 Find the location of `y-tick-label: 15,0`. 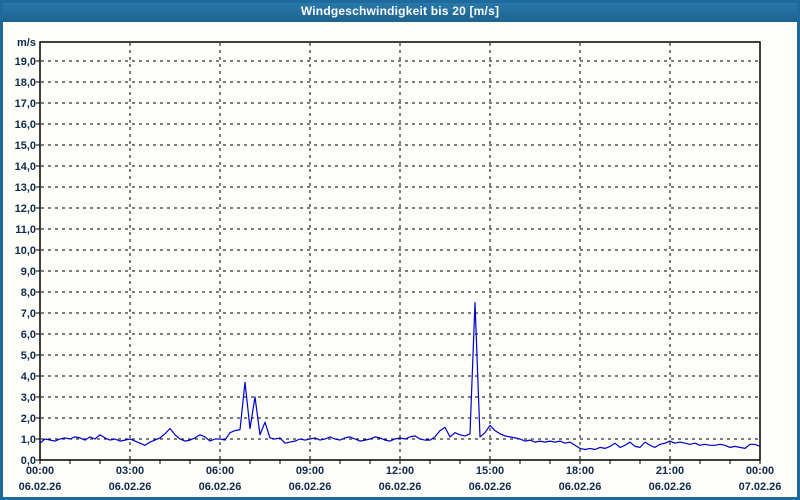

y-tick-label: 15,0 is located at coordinates (25, 146).